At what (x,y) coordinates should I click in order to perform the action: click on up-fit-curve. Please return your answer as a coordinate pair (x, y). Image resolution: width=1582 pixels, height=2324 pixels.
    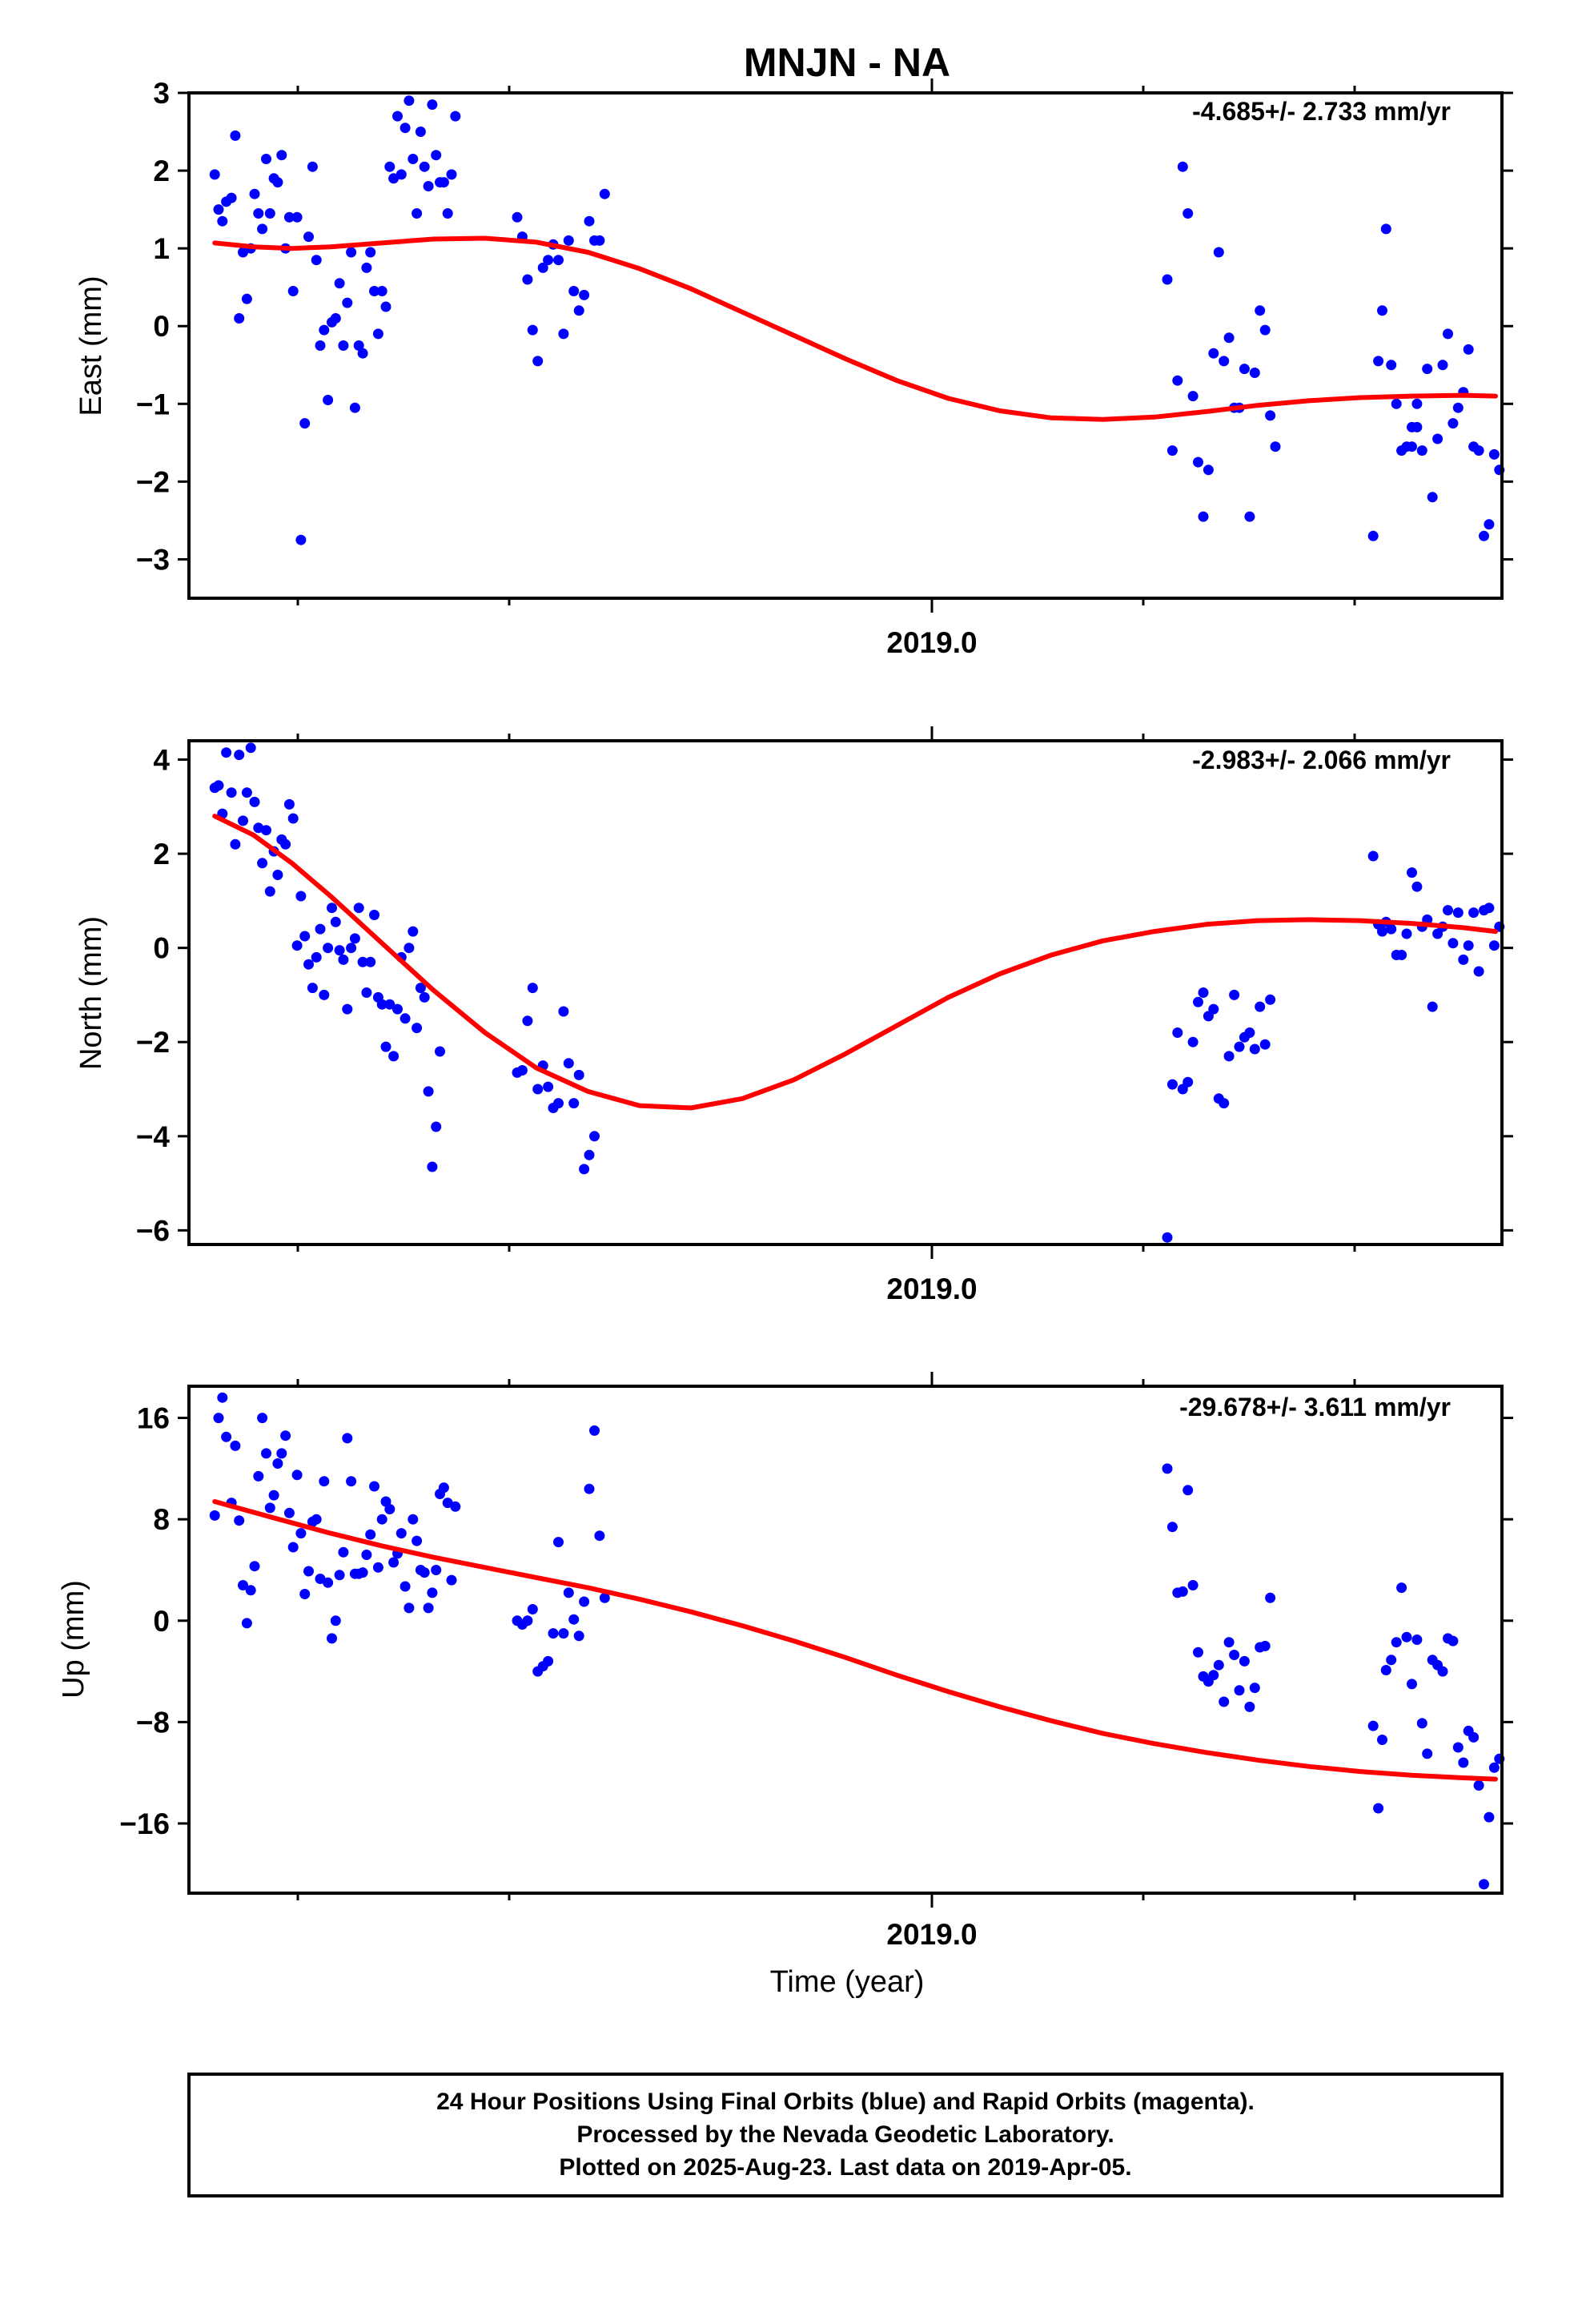
    Looking at the image, I should click on (855, 1640).